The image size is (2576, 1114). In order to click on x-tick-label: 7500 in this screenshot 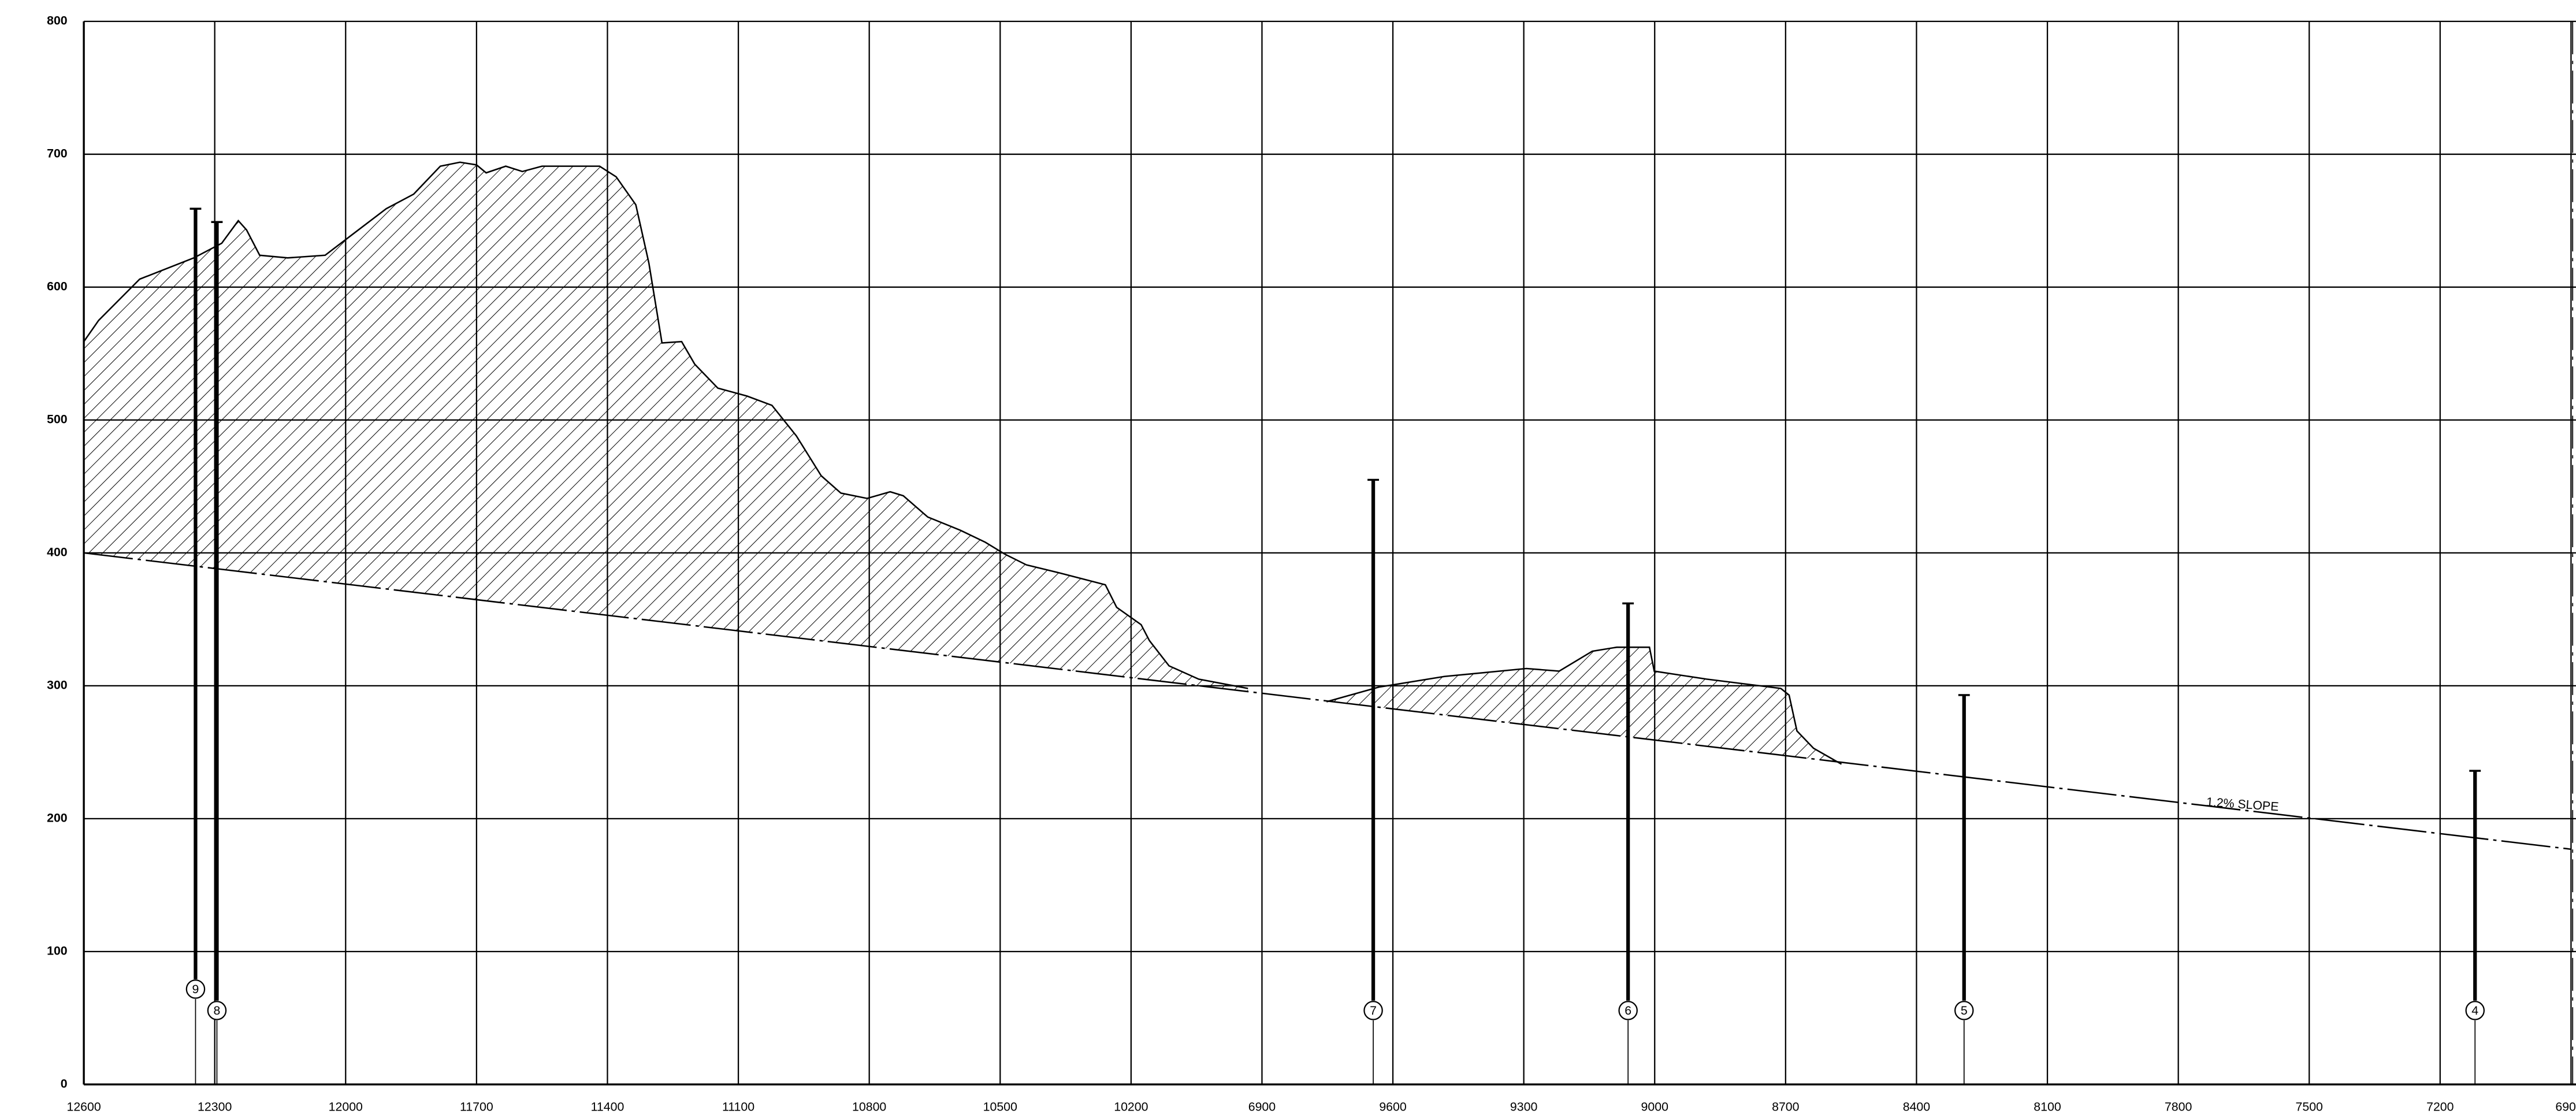, I will do `click(2309, 1106)`.